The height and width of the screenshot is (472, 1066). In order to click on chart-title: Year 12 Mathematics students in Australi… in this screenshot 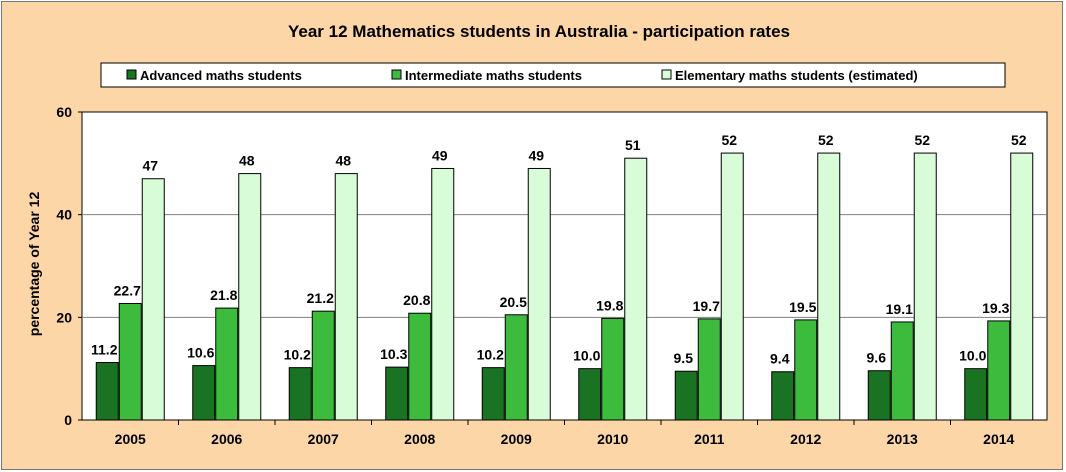, I will do `click(539, 31)`.